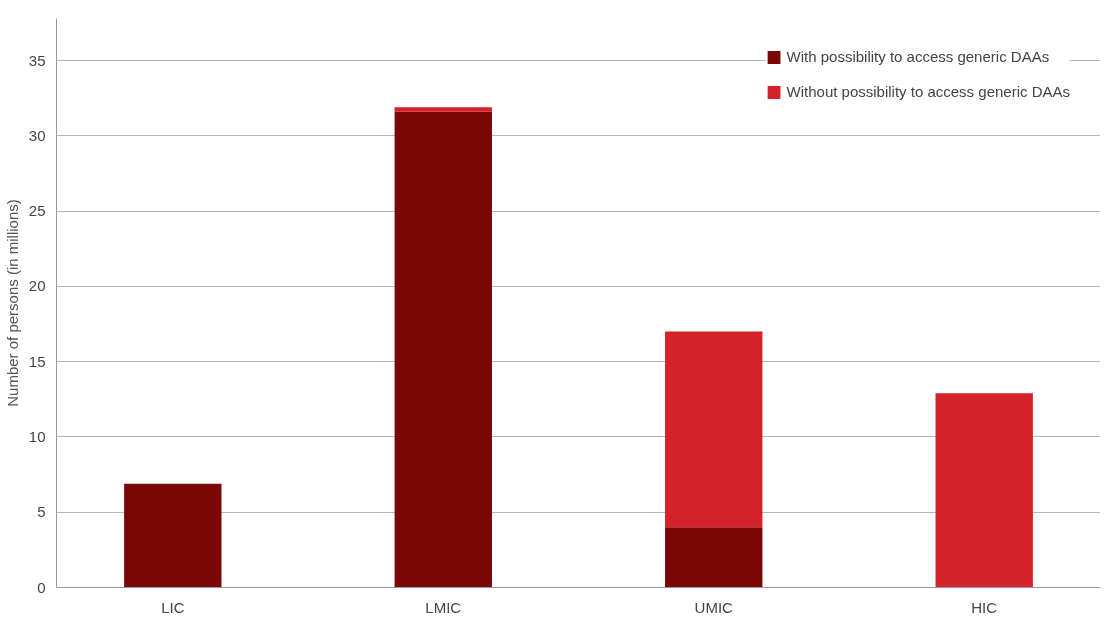 The image size is (1113, 621). Describe the element at coordinates (173, 607) in the screenshot. I see `x-tick-label: LIC` at that location.